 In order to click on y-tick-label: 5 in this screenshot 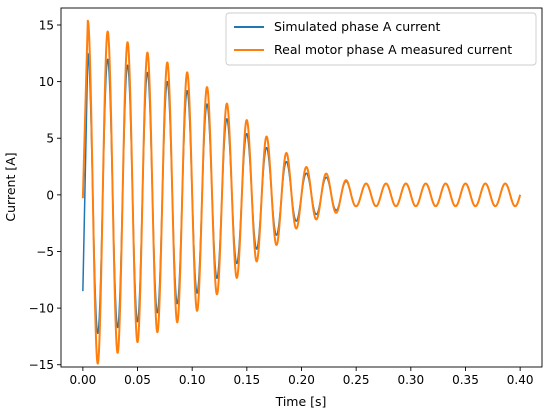, I will do `click(50, 139)`.